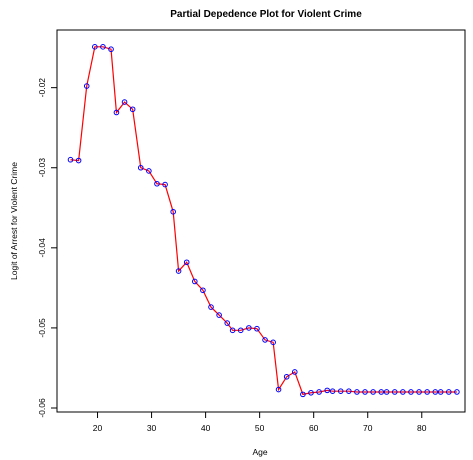 The image size is (473, 460). Describe the element at coordinates (42, 168) in the screenshot. I see `y-tick-label: -0.03` at that location.